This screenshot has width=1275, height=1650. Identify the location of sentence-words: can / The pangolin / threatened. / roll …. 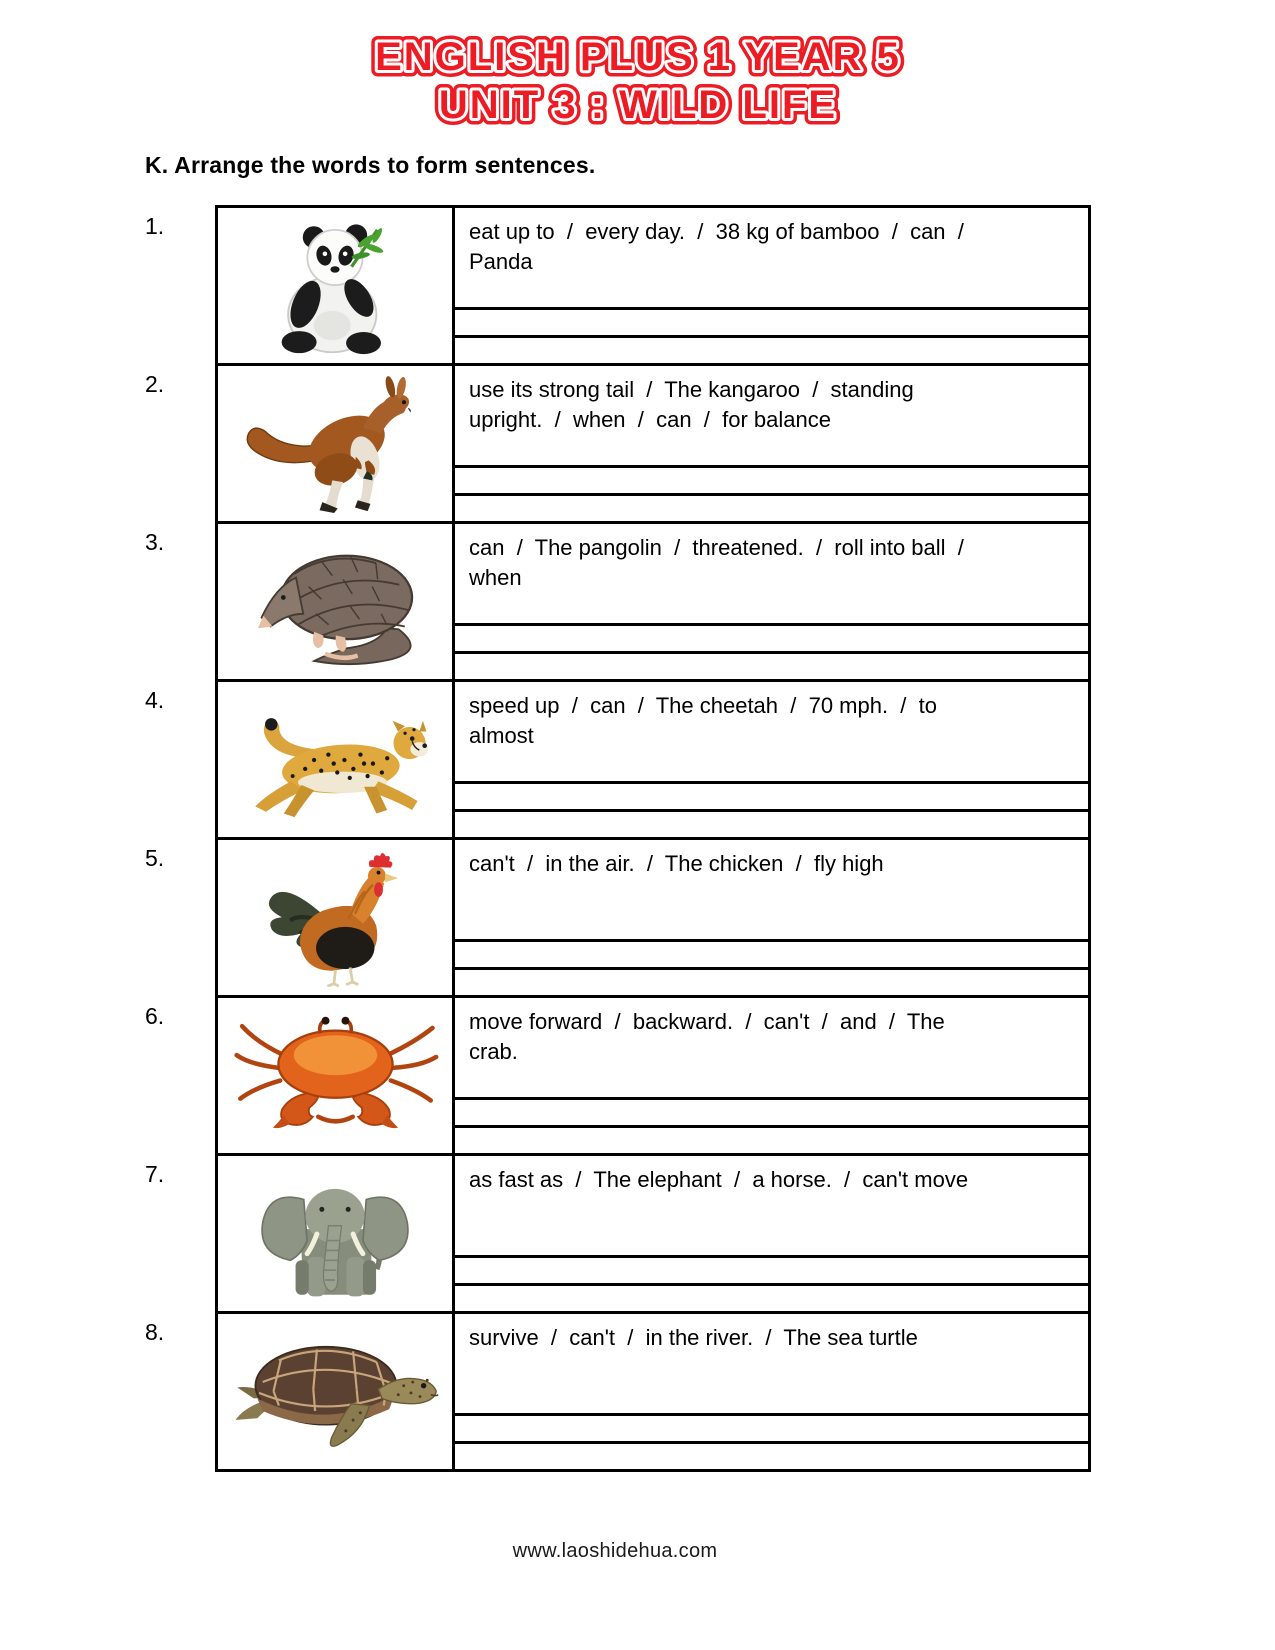
(716, 562).